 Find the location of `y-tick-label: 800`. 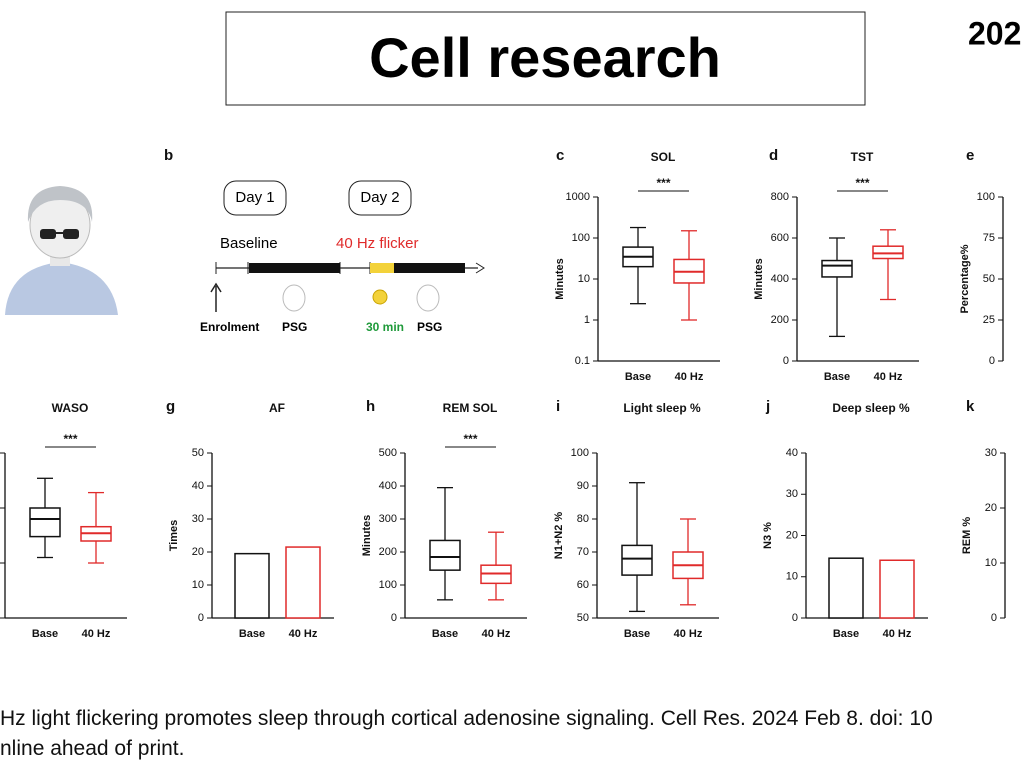

y-tick-label: 800 is located at coordinates (780, 197).